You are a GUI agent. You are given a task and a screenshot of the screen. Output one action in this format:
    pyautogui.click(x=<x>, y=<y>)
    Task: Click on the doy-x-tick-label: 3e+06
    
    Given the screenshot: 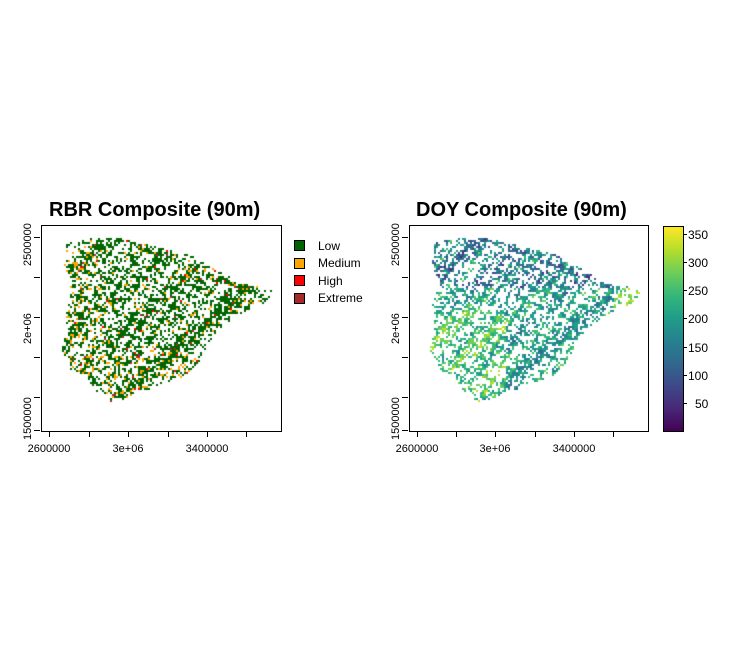 What is the action you would take?
    pyautogui.click(x=495, y=449)
    